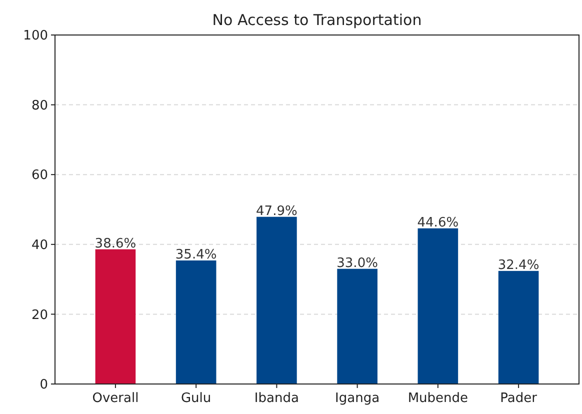 This screenshot has width=582, height=414. I want to click on y-tick-label: 60, so click(39, 176).